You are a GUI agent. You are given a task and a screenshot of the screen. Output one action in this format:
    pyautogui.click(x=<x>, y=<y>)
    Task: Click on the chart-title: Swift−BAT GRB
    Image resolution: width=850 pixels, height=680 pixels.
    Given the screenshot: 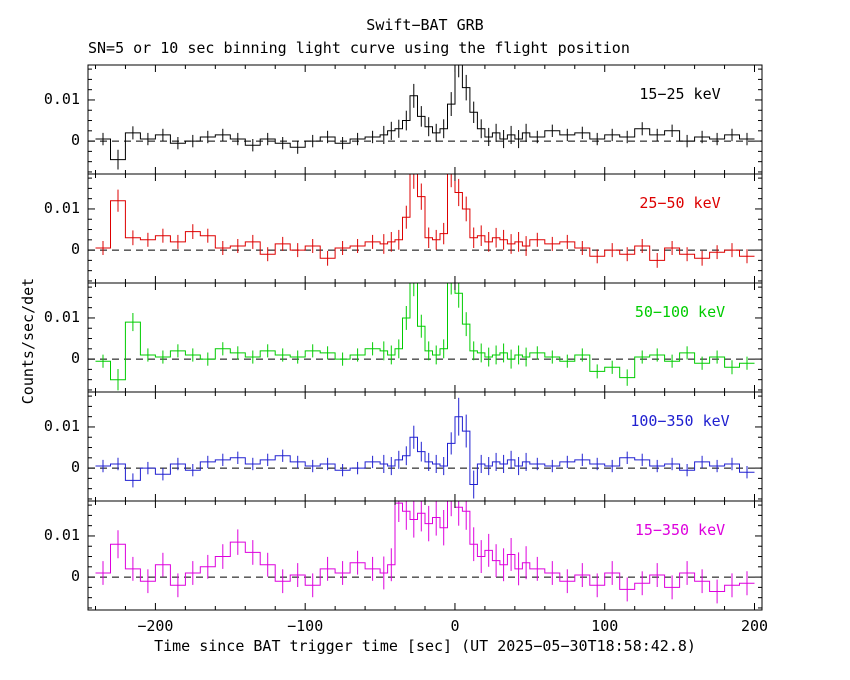 What is the action you would take?
    pyautogui.click(x=425, y=25)
    